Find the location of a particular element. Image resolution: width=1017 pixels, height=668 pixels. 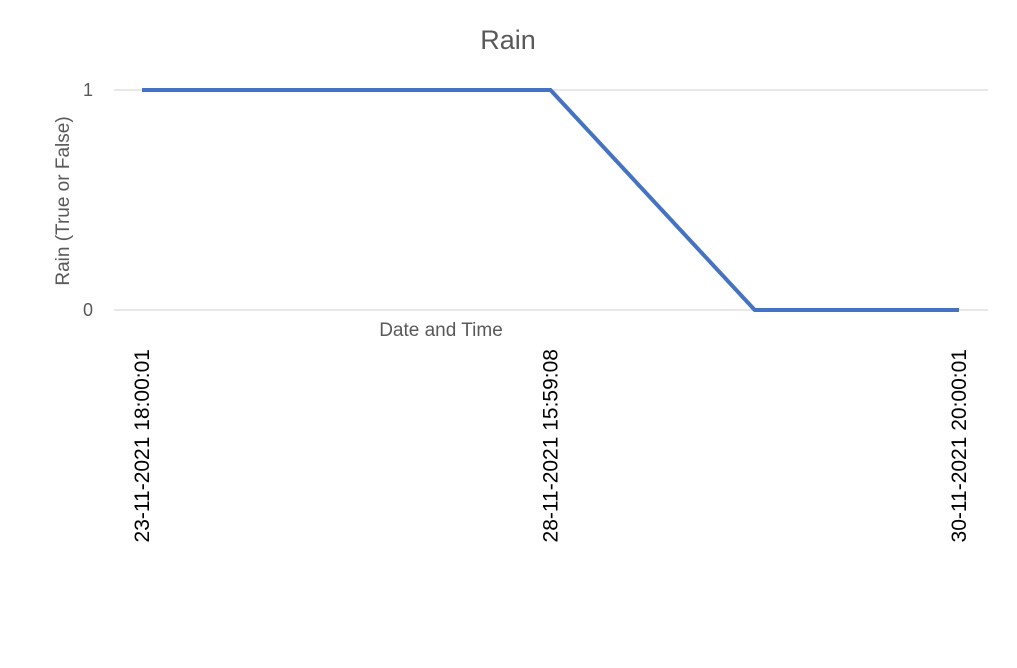

x-tick-label: 30-11-2021 20:00:01 is located at coordinates (959, 445).